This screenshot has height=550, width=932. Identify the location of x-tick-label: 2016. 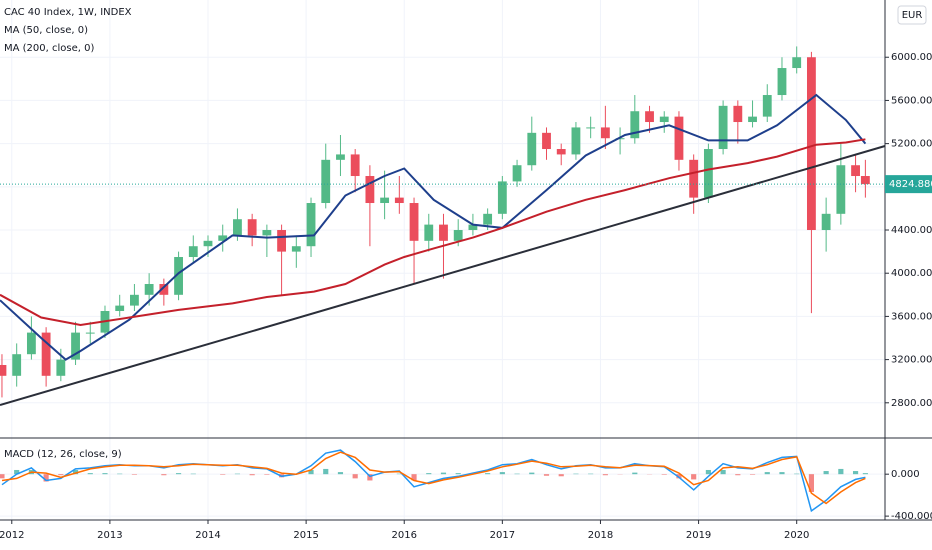
(404, 535).